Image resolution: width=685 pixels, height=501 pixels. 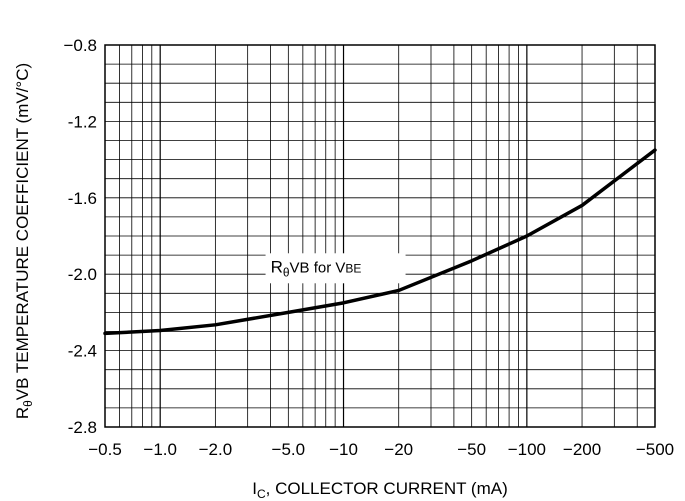 What do you see at coordinates (289, 449) in the screenshot?
I see `x-tick-label: −5.0` at bounding box center [289, 449].